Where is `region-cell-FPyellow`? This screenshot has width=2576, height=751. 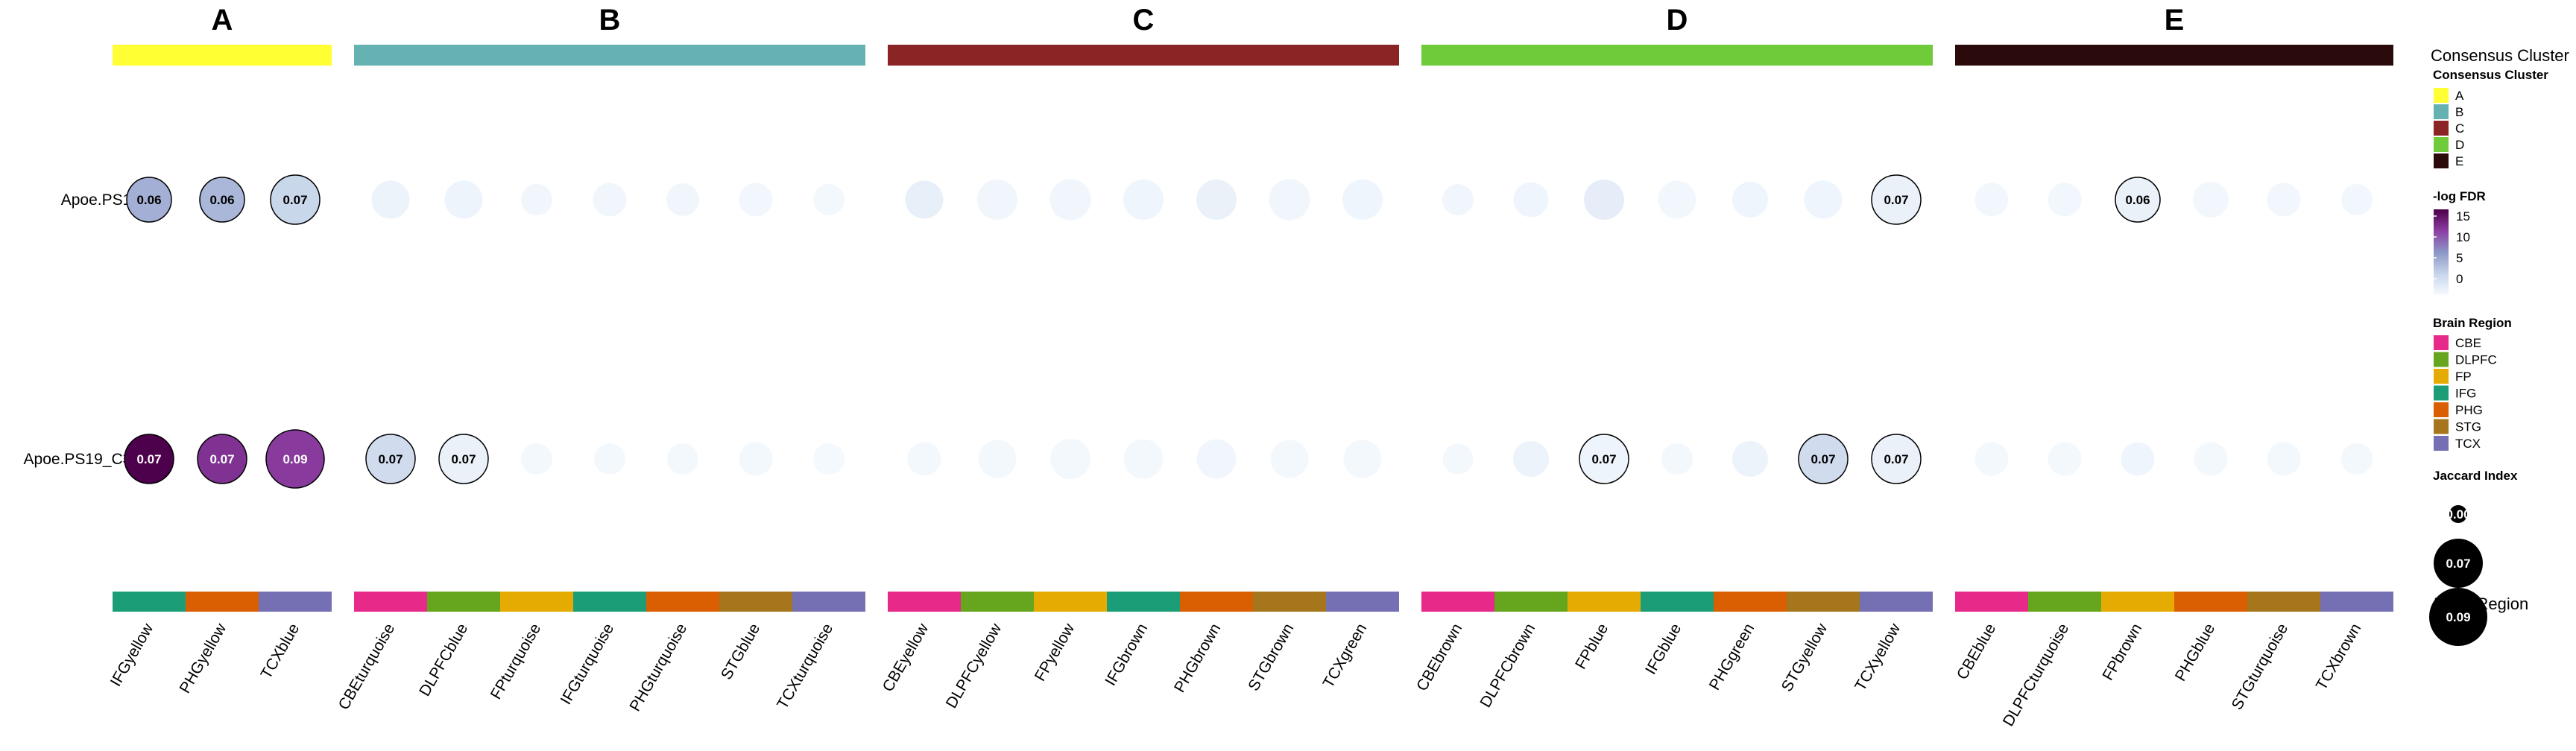 region-cell-FPyellow is located at coordinates (1070, 602).